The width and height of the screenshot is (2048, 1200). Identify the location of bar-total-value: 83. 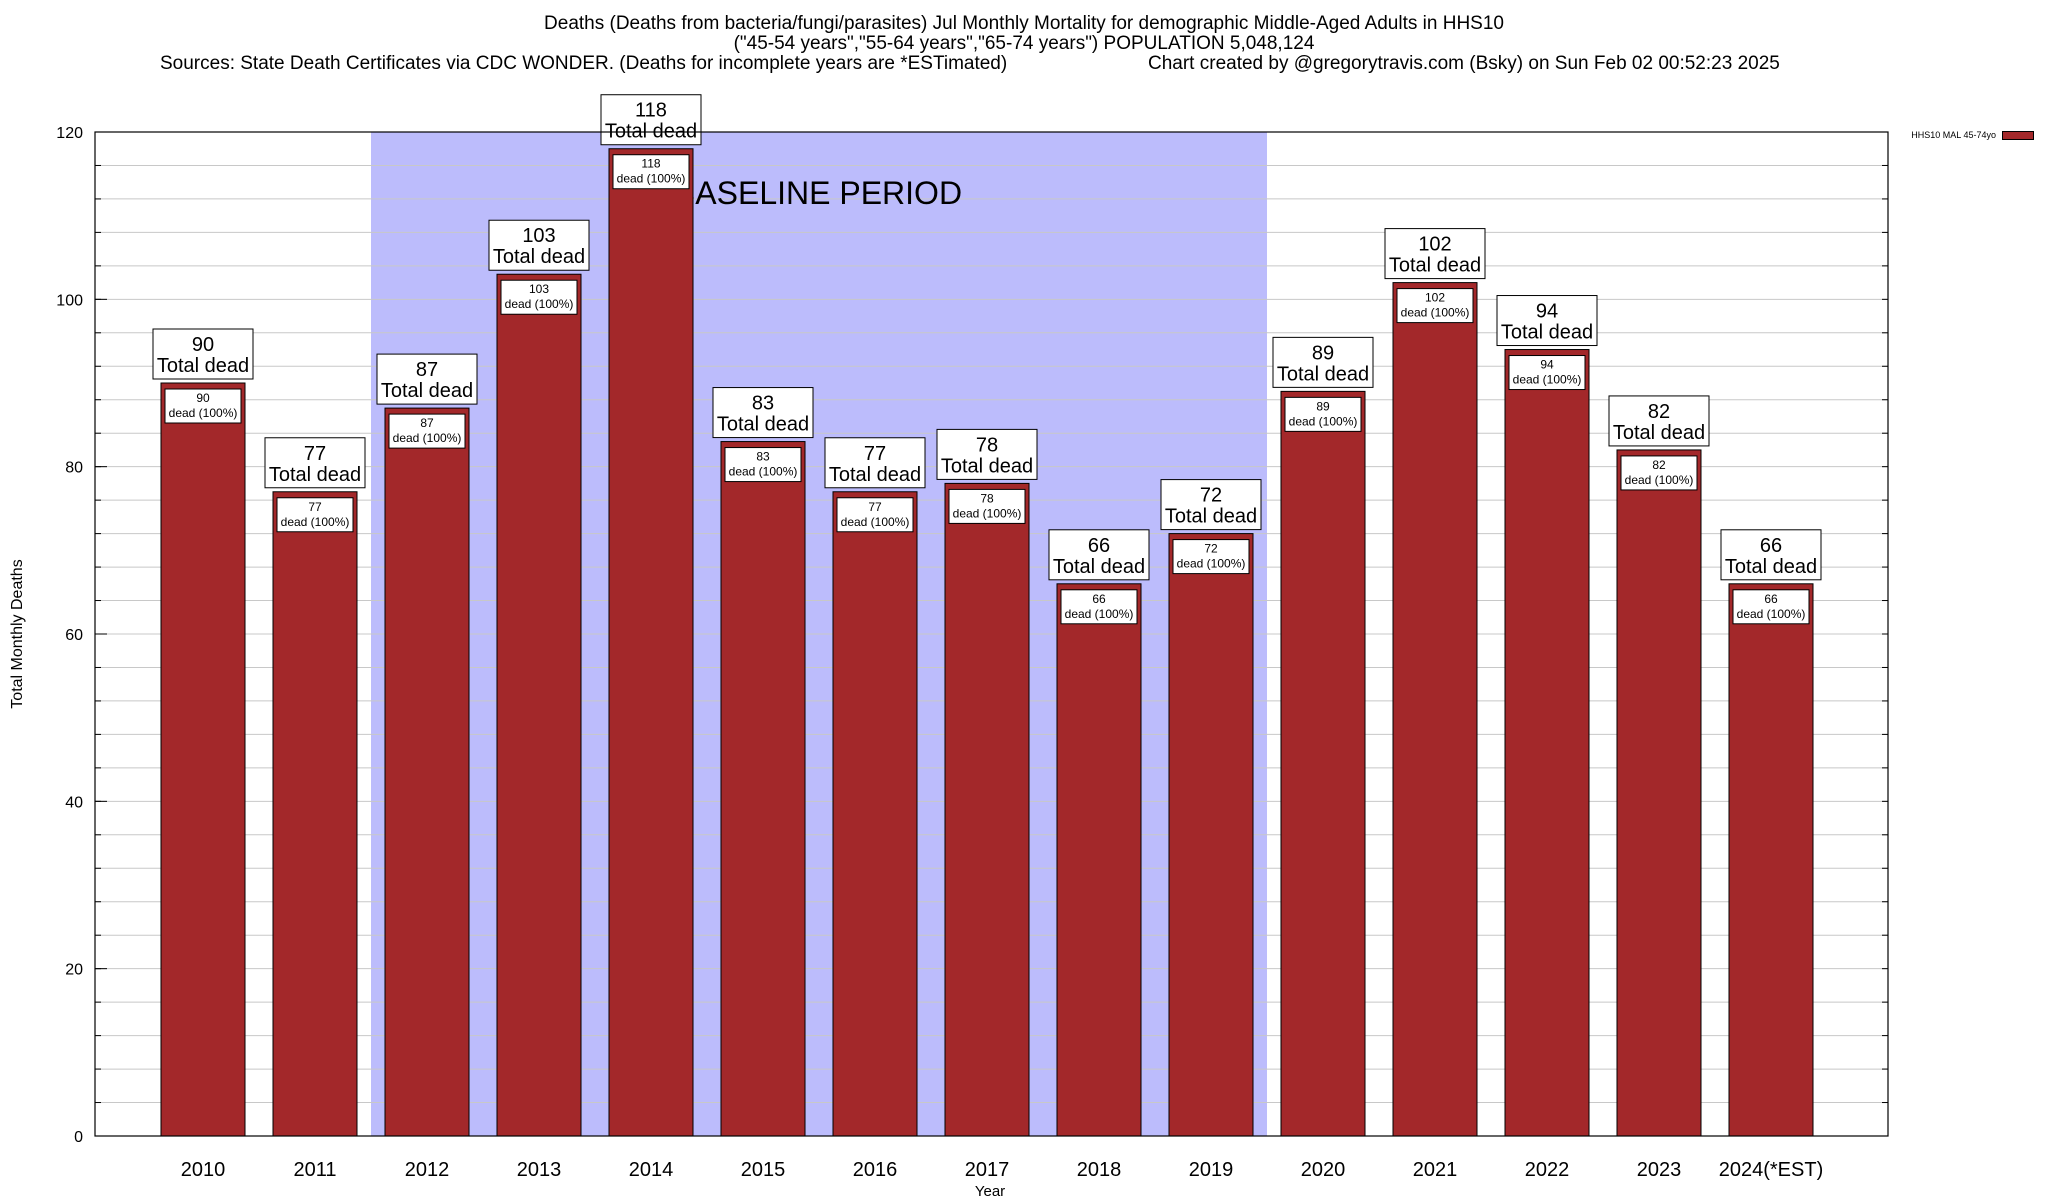
(763, 404).